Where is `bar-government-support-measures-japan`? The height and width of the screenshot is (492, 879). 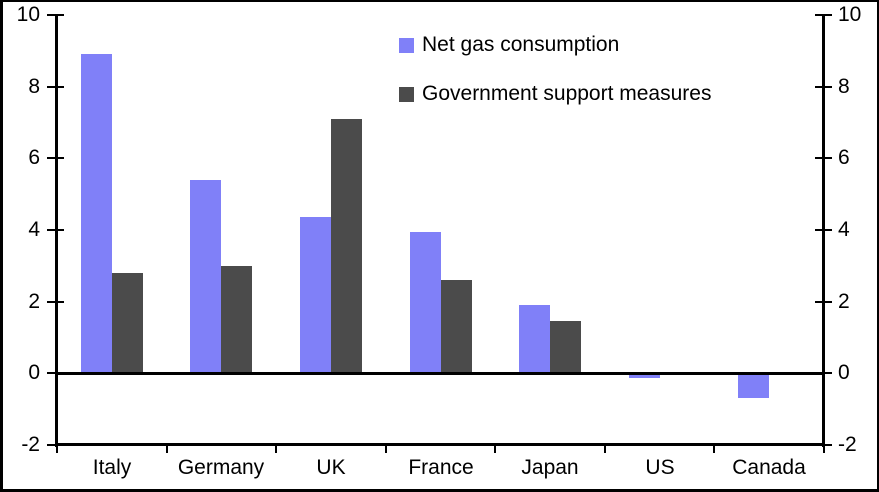
bar-government-support-measures-japan is located at coordinates (565, 348).